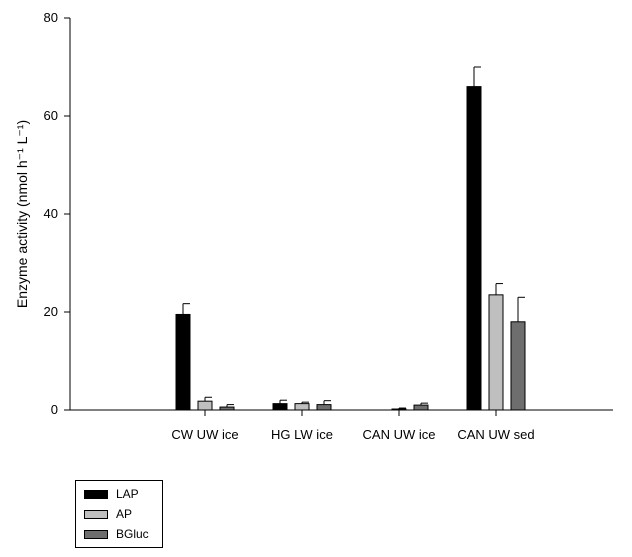 This screenshot has width=632, height=557. I want to click on y-tick-label: 0, so click(54, 409).